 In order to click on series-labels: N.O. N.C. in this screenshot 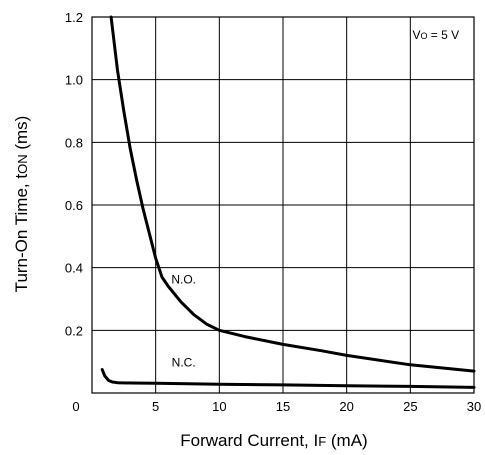, I will do `click(183, 320)`.